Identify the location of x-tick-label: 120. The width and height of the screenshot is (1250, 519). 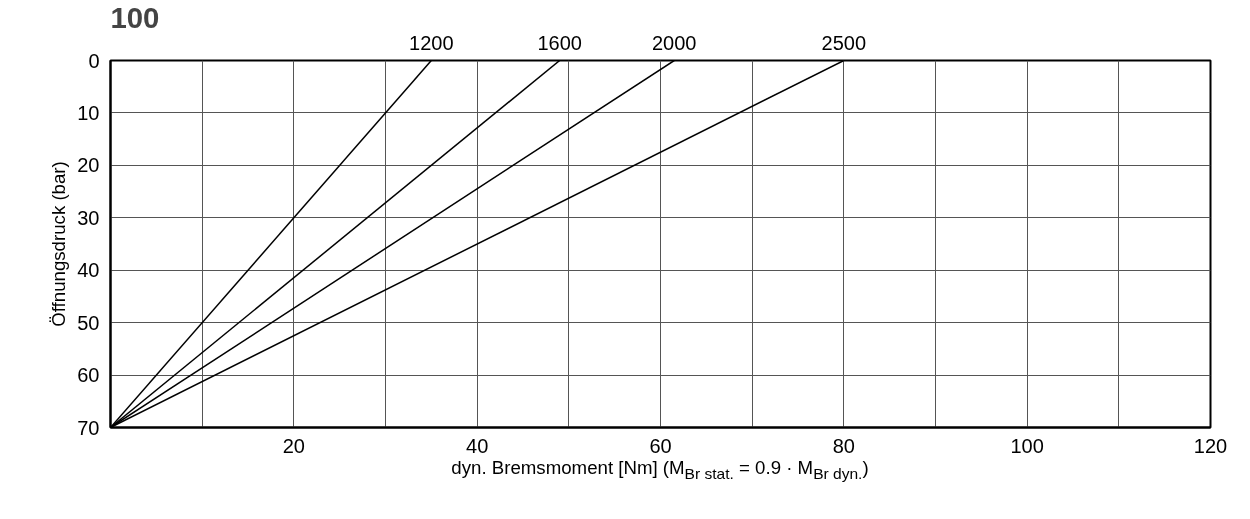
(1210, 445).